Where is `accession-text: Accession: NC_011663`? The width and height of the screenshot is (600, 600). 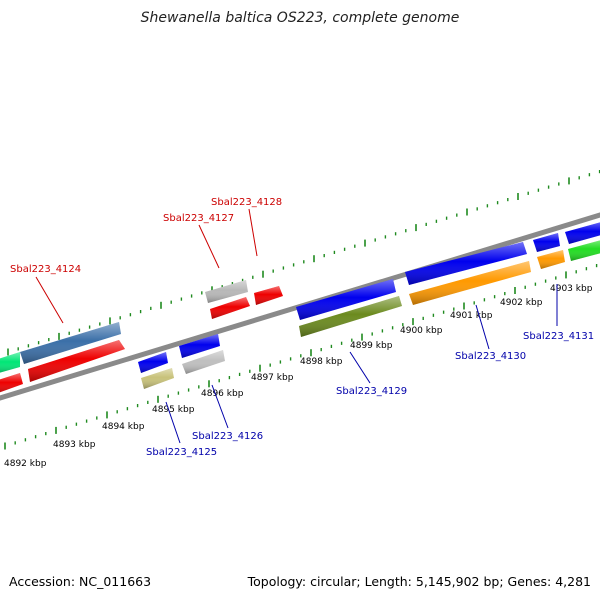
accession-text: Accession: NC_011663 is located at coordinates (80, 581).